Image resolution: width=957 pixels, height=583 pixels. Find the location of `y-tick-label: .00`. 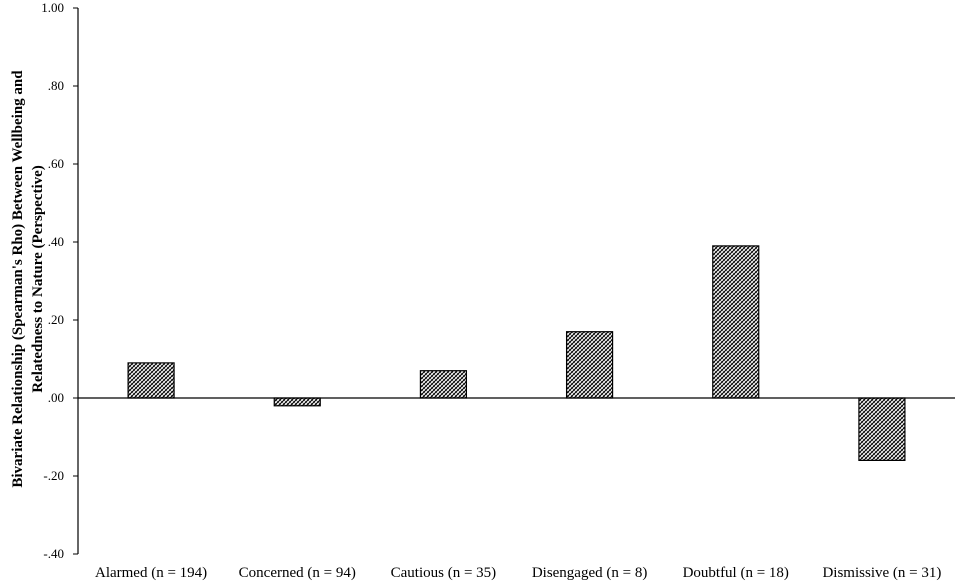

y-tick-label: .00 is located at coordinates (56, 397).